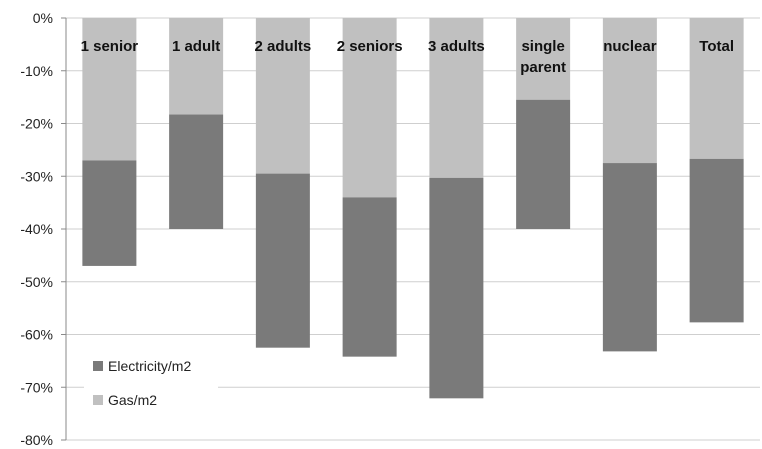  I want to click on legend-box, so click(151, 382).